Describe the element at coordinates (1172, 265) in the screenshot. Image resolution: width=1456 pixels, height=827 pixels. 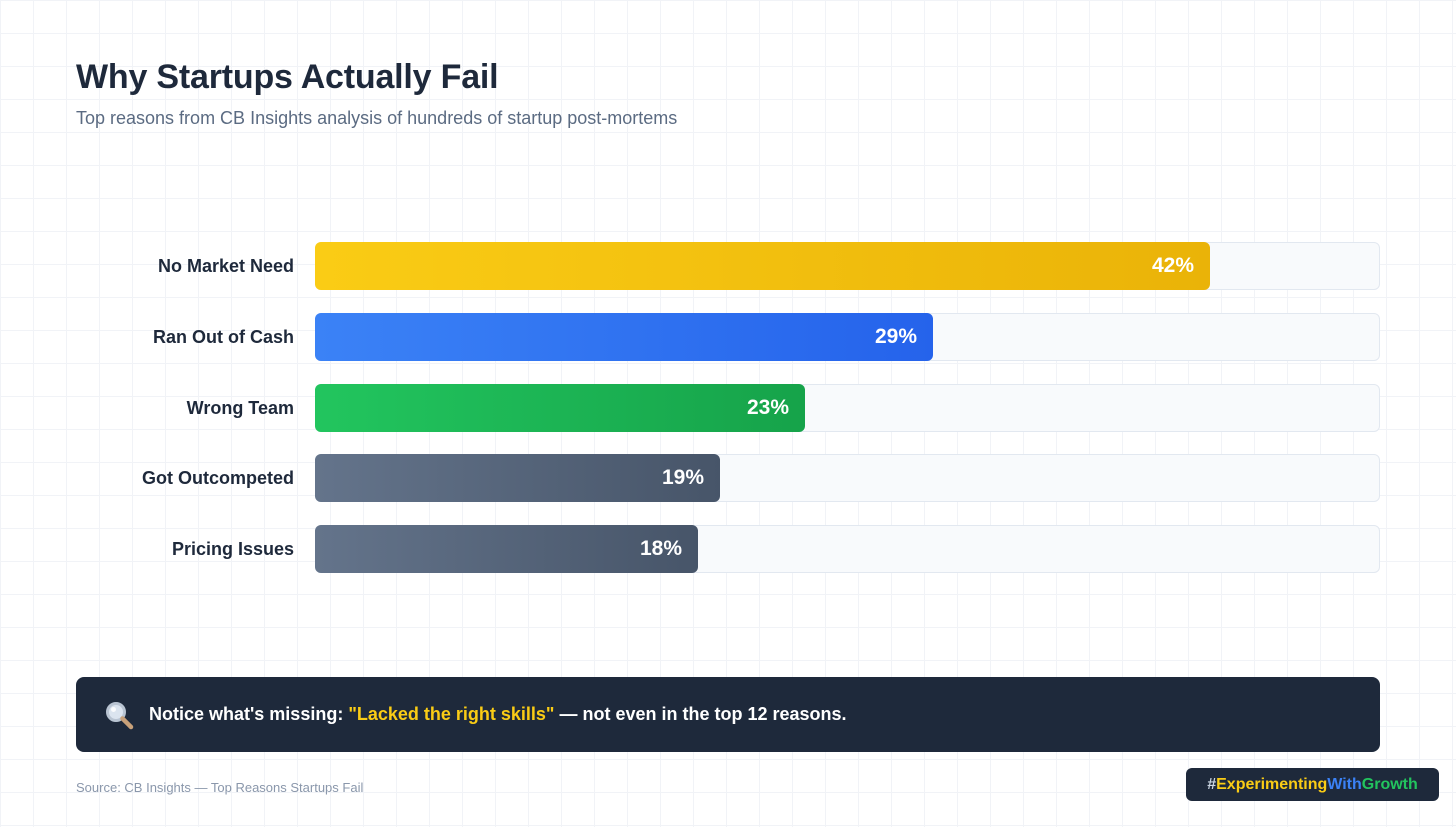
I see `bar-value-label: 42%` at that location.